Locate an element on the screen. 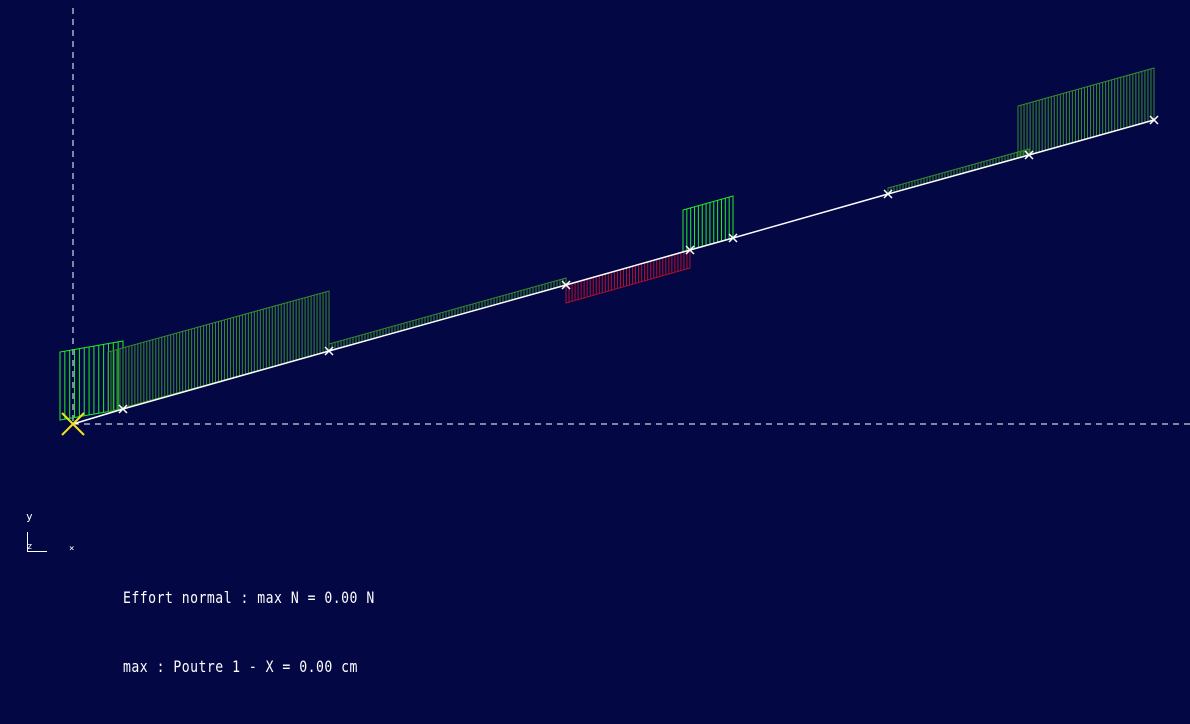  origin-cross-icon is located at coordinates (73, 424).